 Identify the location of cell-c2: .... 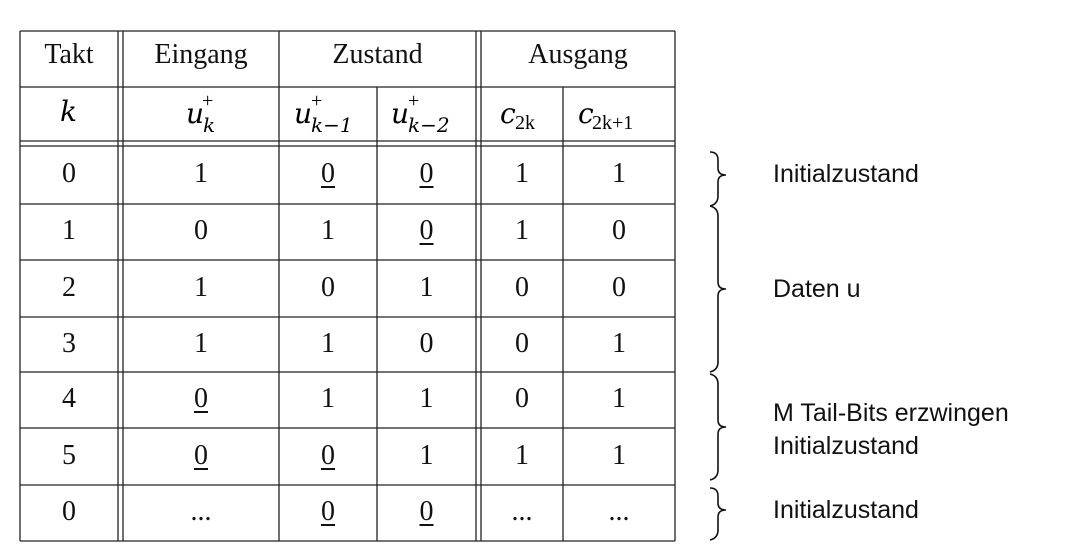
(619, 511).